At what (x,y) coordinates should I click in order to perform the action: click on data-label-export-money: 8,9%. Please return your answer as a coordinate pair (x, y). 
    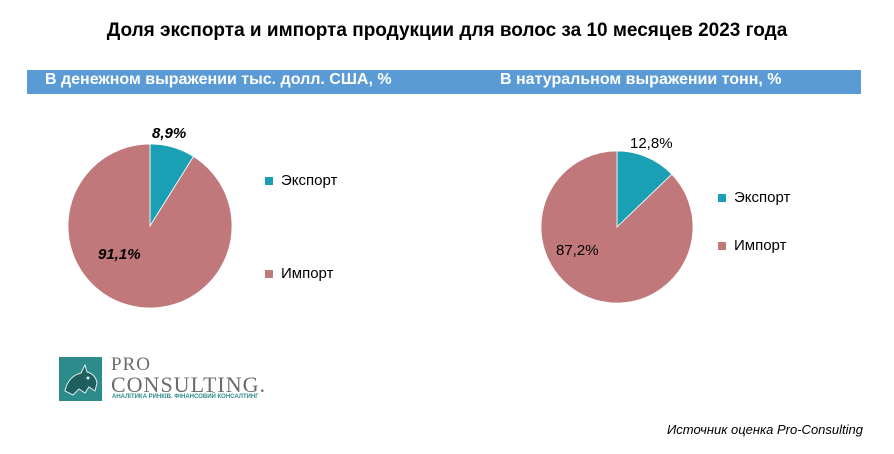
    Looking at the image, I should click on (169, 133).